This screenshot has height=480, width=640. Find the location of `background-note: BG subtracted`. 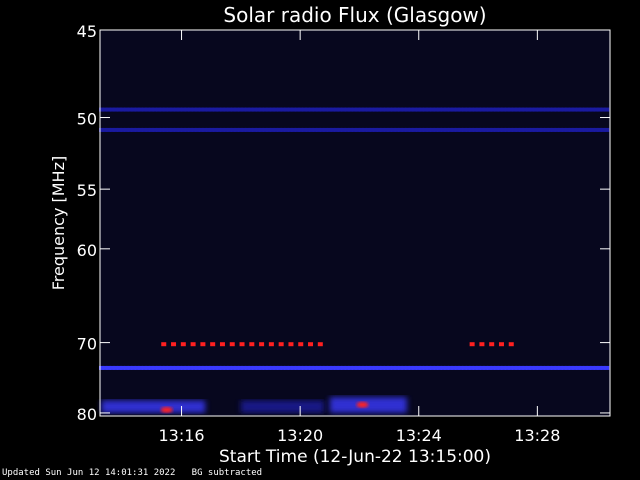

background-note: BG subtracted is located at coordinates (227, 473).